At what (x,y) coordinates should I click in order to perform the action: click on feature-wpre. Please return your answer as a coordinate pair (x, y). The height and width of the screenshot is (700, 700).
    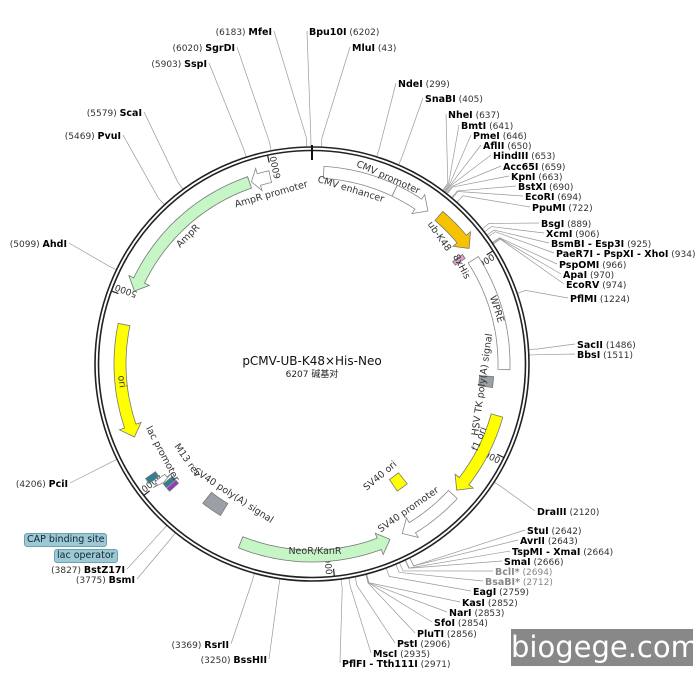
    Looking at the image, I should click on (489, 313).